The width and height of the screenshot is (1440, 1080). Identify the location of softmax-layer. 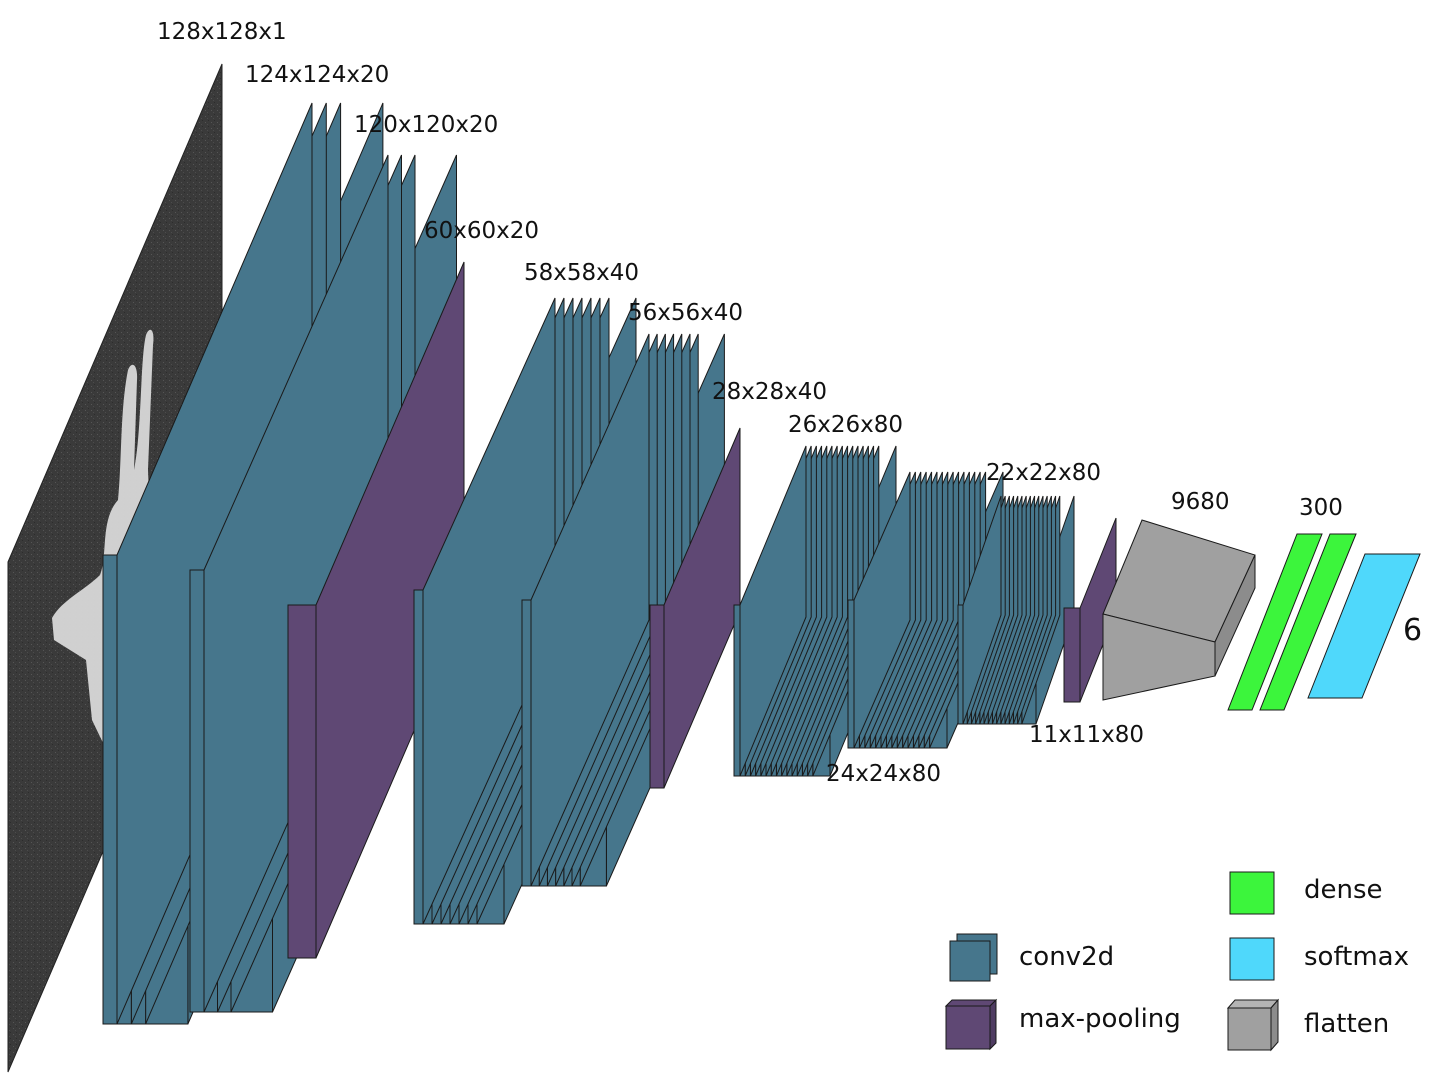
(1364, 626).